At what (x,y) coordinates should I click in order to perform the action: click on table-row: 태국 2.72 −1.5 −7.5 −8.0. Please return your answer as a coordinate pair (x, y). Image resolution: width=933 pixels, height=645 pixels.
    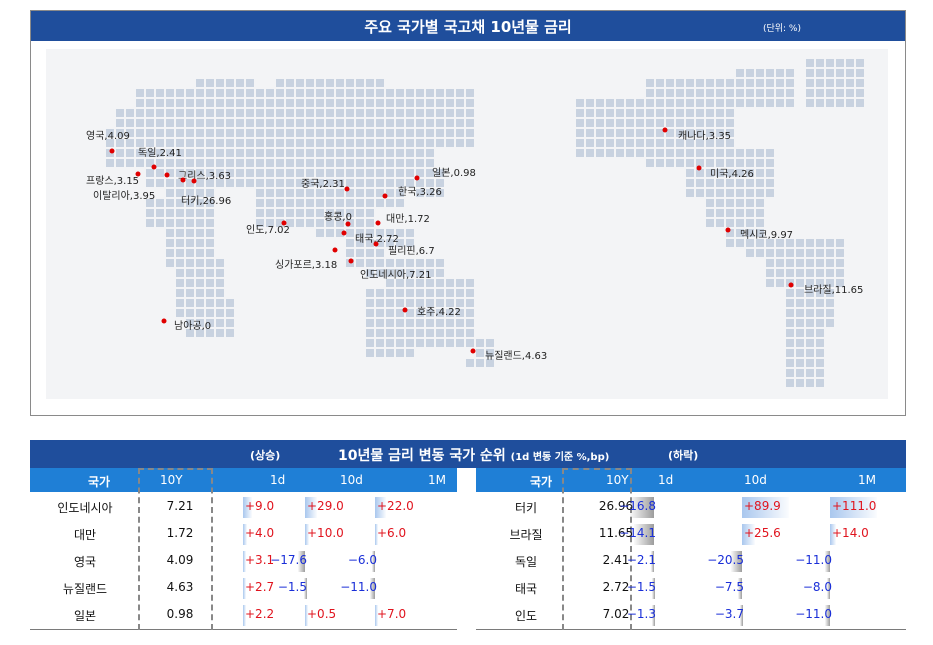
    Looking at the image, I should click on (691, 588).